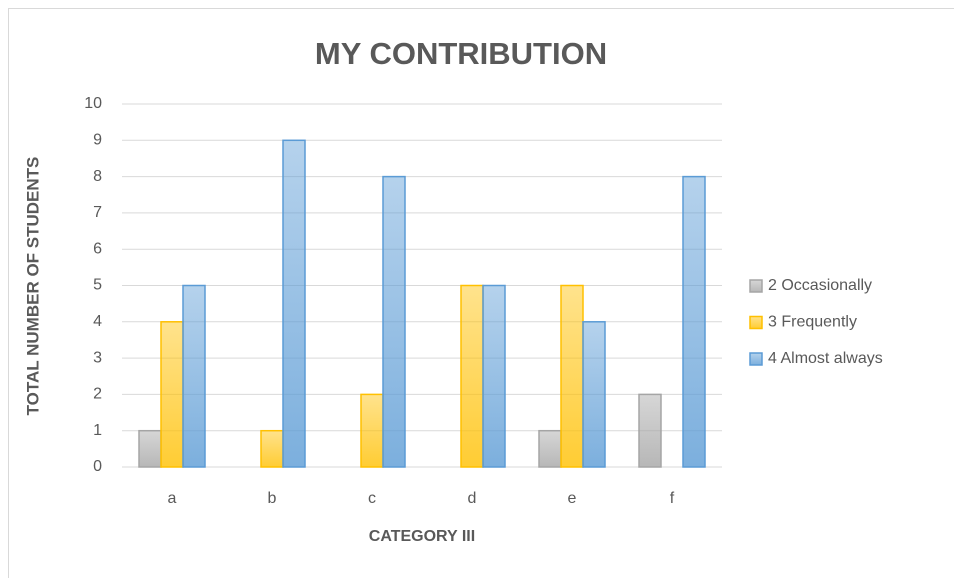 Image resolution: width=954 pixels, height=578 pixels. I want to click on legend-label: 2 Occasionally, so click(820, 285).